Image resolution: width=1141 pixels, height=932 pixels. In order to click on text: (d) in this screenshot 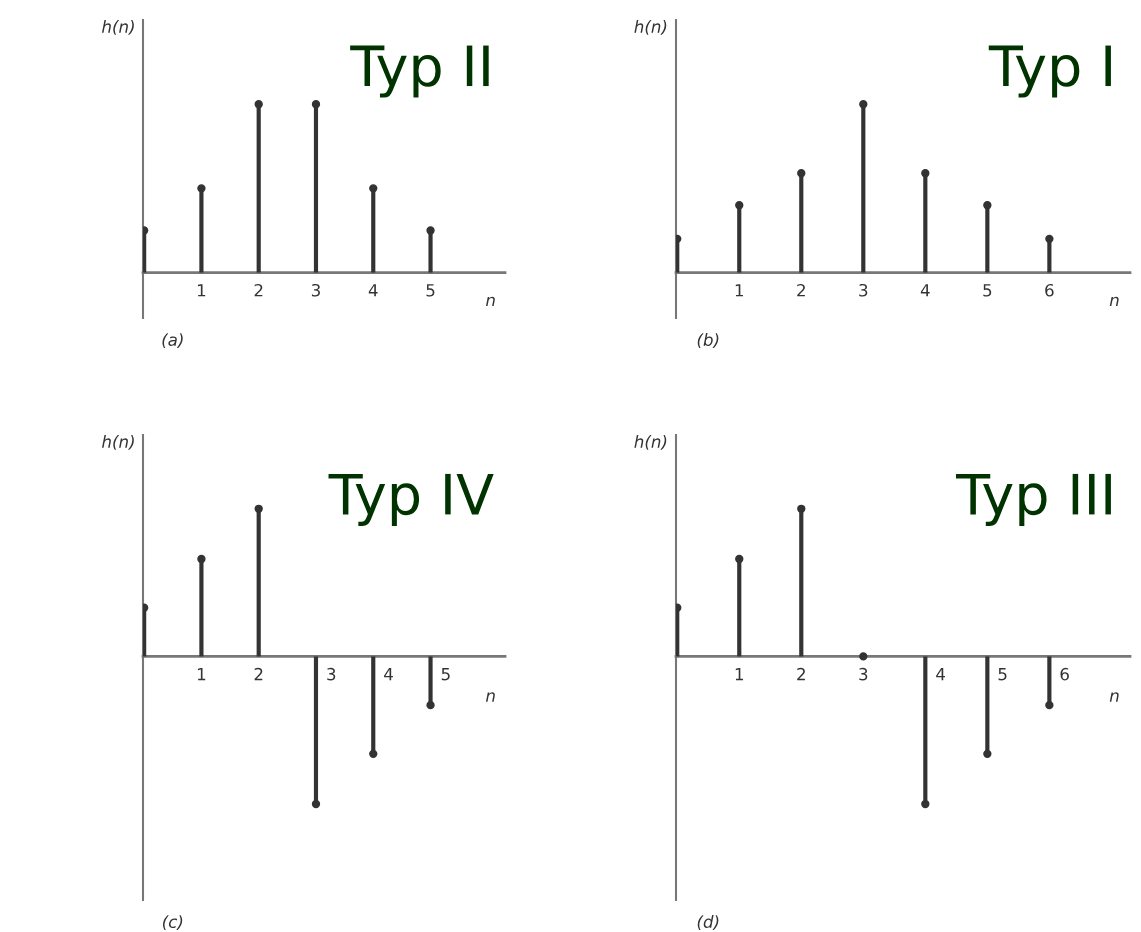, I will do `click(708, 922)`.